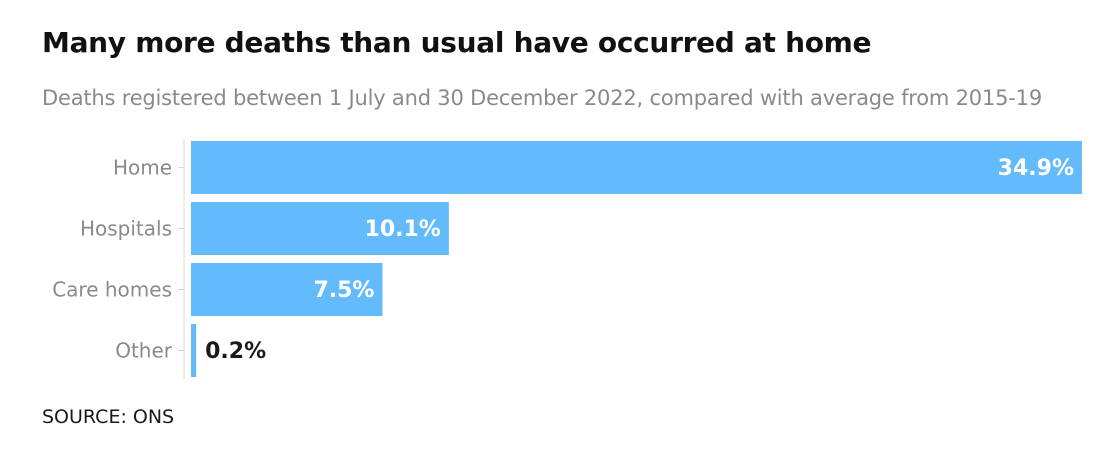  I want to click on bar-hospitals, so click(320, 228).